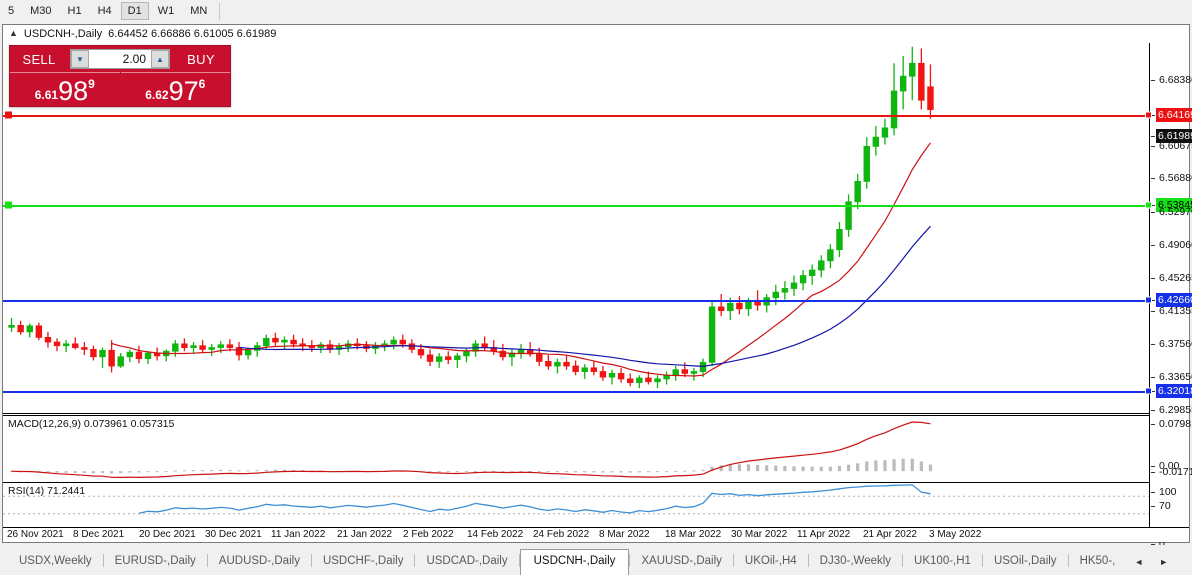  Describe the element at coordinates (155, 561) in the screenshot. I see `chart-tab-eurusd-daily: EURUSD-,Daily` at that location.